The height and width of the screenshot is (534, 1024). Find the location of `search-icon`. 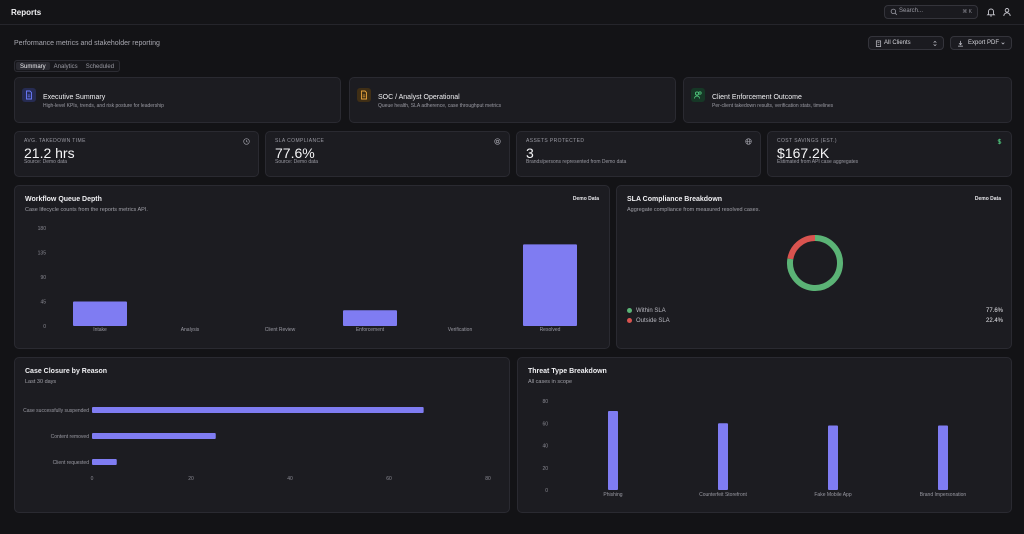

search-icon is located at coordinates (894, 12).